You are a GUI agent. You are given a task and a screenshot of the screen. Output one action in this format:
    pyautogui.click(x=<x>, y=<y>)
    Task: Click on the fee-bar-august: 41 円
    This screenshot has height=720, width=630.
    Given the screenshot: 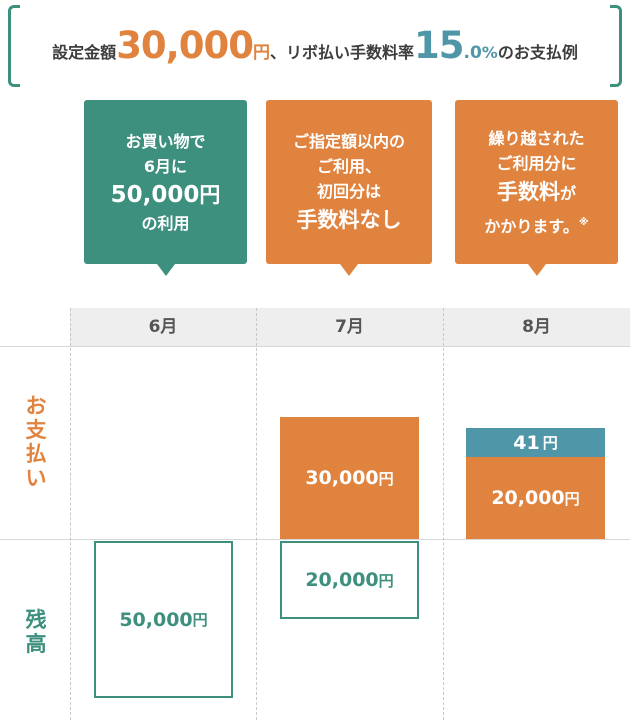 What is the action you would take?
    pyautogui.click(x=535, y=442)
    